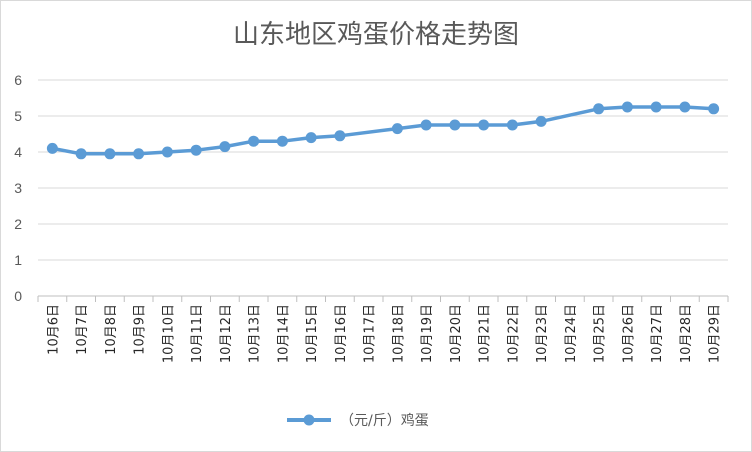  Describe the element at coordinates (140, 329) in the screenshot. I see `x-tick-label: 10月9日` at that location.